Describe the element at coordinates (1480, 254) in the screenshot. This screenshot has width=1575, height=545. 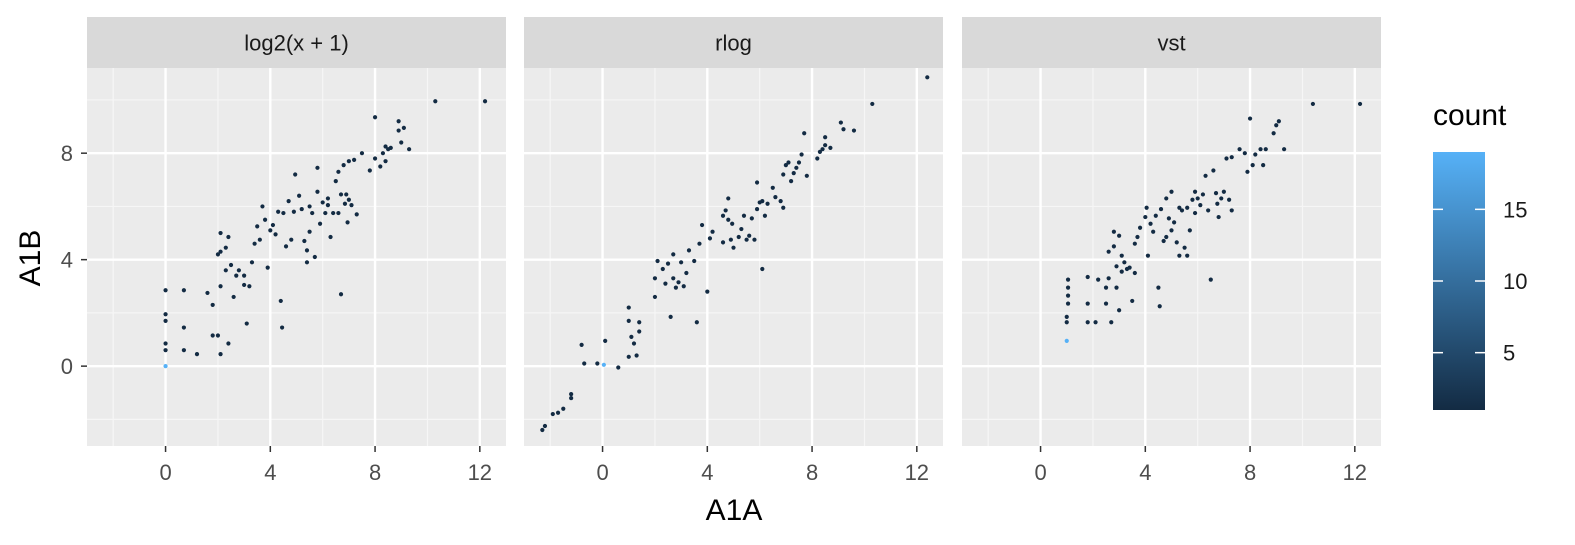
I see `color-legend: count 5 10 15` at that location.